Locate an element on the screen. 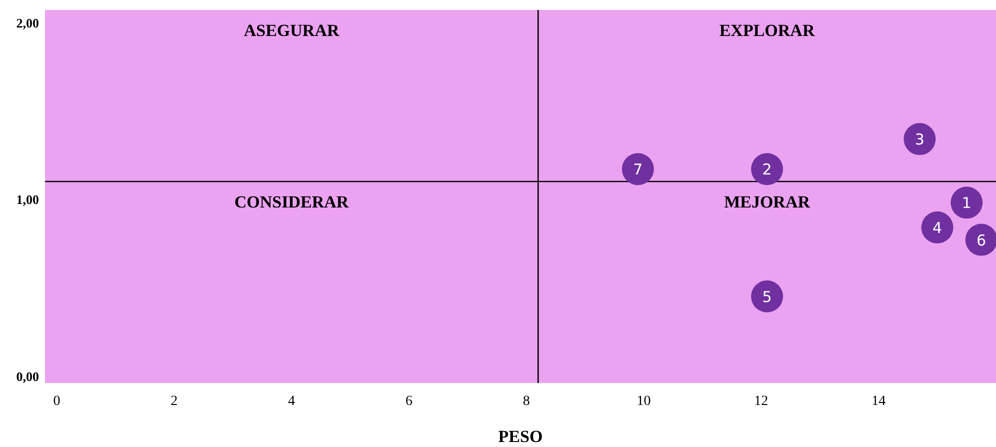  x-tick-label: 10 is located at coordinates (643, 401).